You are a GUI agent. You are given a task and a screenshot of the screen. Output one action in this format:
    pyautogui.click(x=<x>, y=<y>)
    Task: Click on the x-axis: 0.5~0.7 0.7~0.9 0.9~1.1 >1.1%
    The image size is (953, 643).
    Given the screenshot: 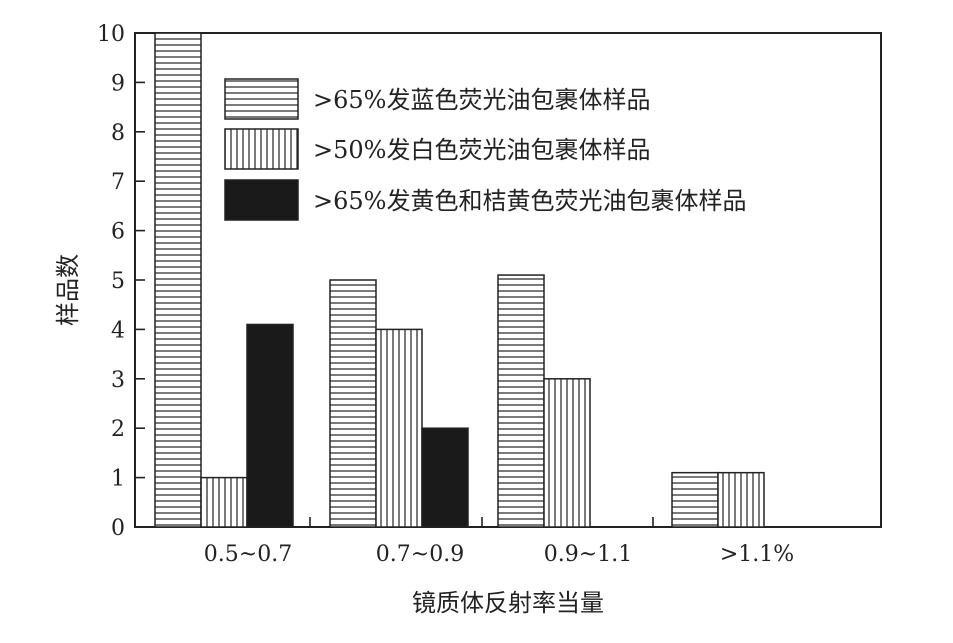 What is the action you would take?
    pyautogui.click(x=499, y=542)
    